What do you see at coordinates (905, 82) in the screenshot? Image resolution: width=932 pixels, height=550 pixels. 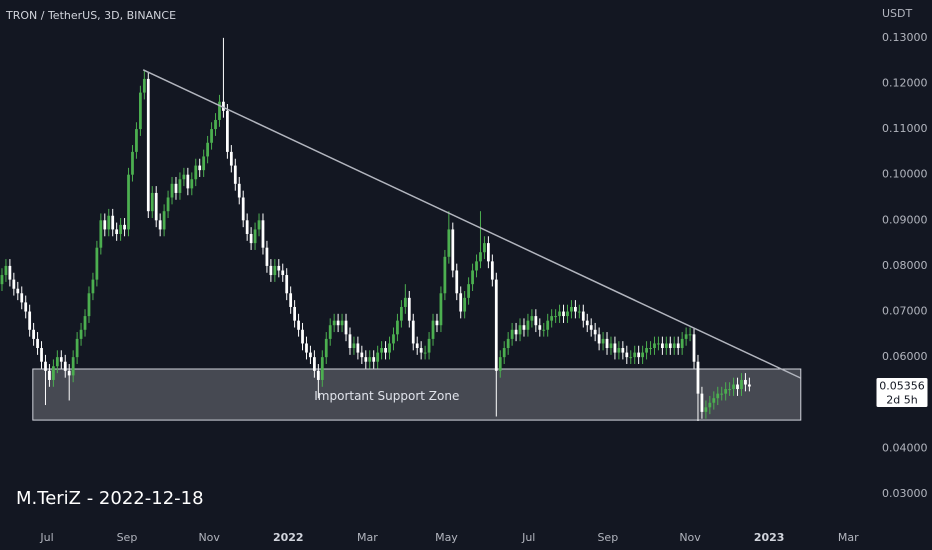 I see `y-tick-label: 0.12000` at bounding box center [905, 82].